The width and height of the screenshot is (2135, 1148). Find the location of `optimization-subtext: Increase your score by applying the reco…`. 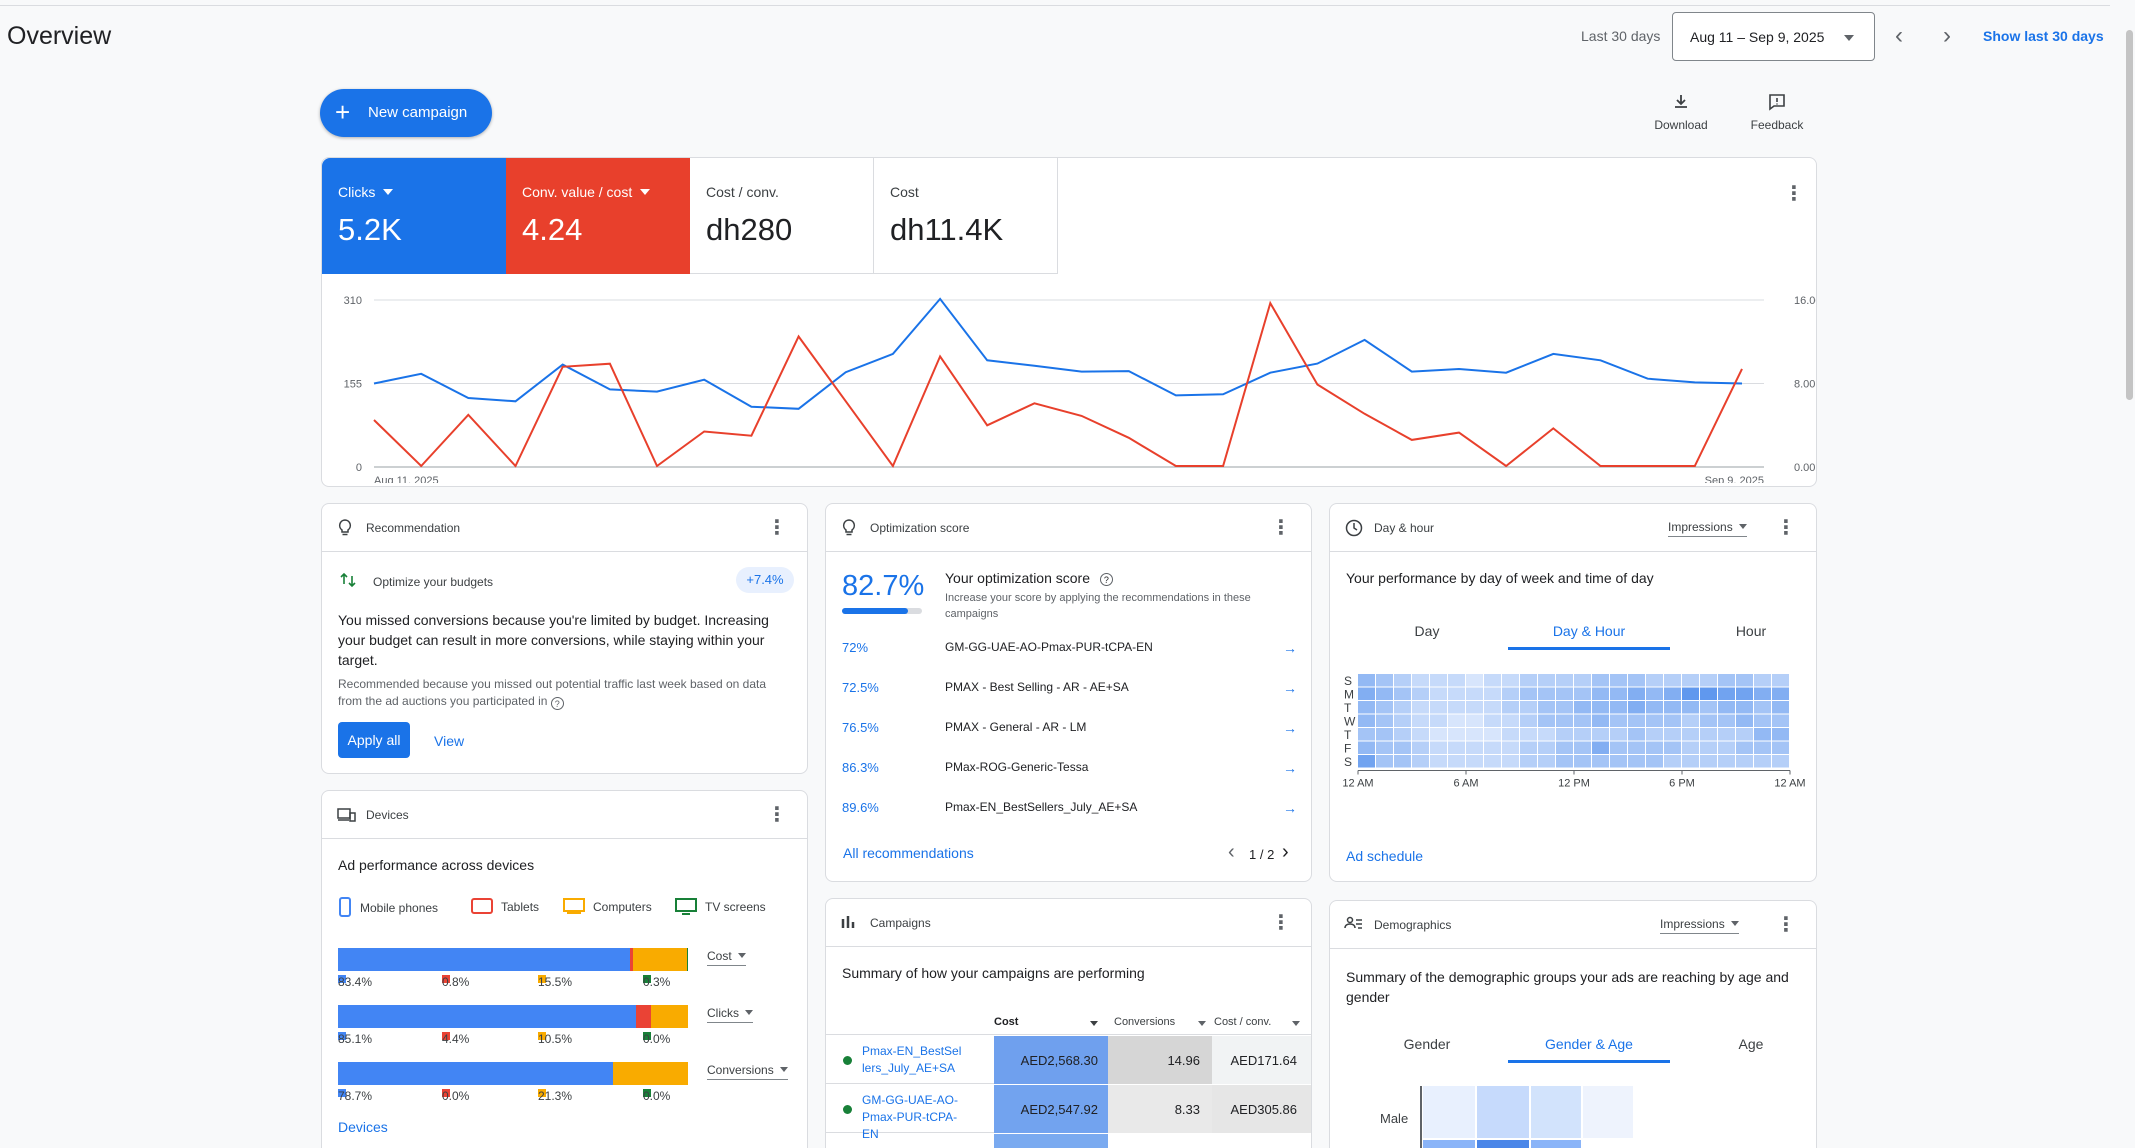

optimization-subtext: Increase your score by applying the reco… is located at coordinates (1098, 606).